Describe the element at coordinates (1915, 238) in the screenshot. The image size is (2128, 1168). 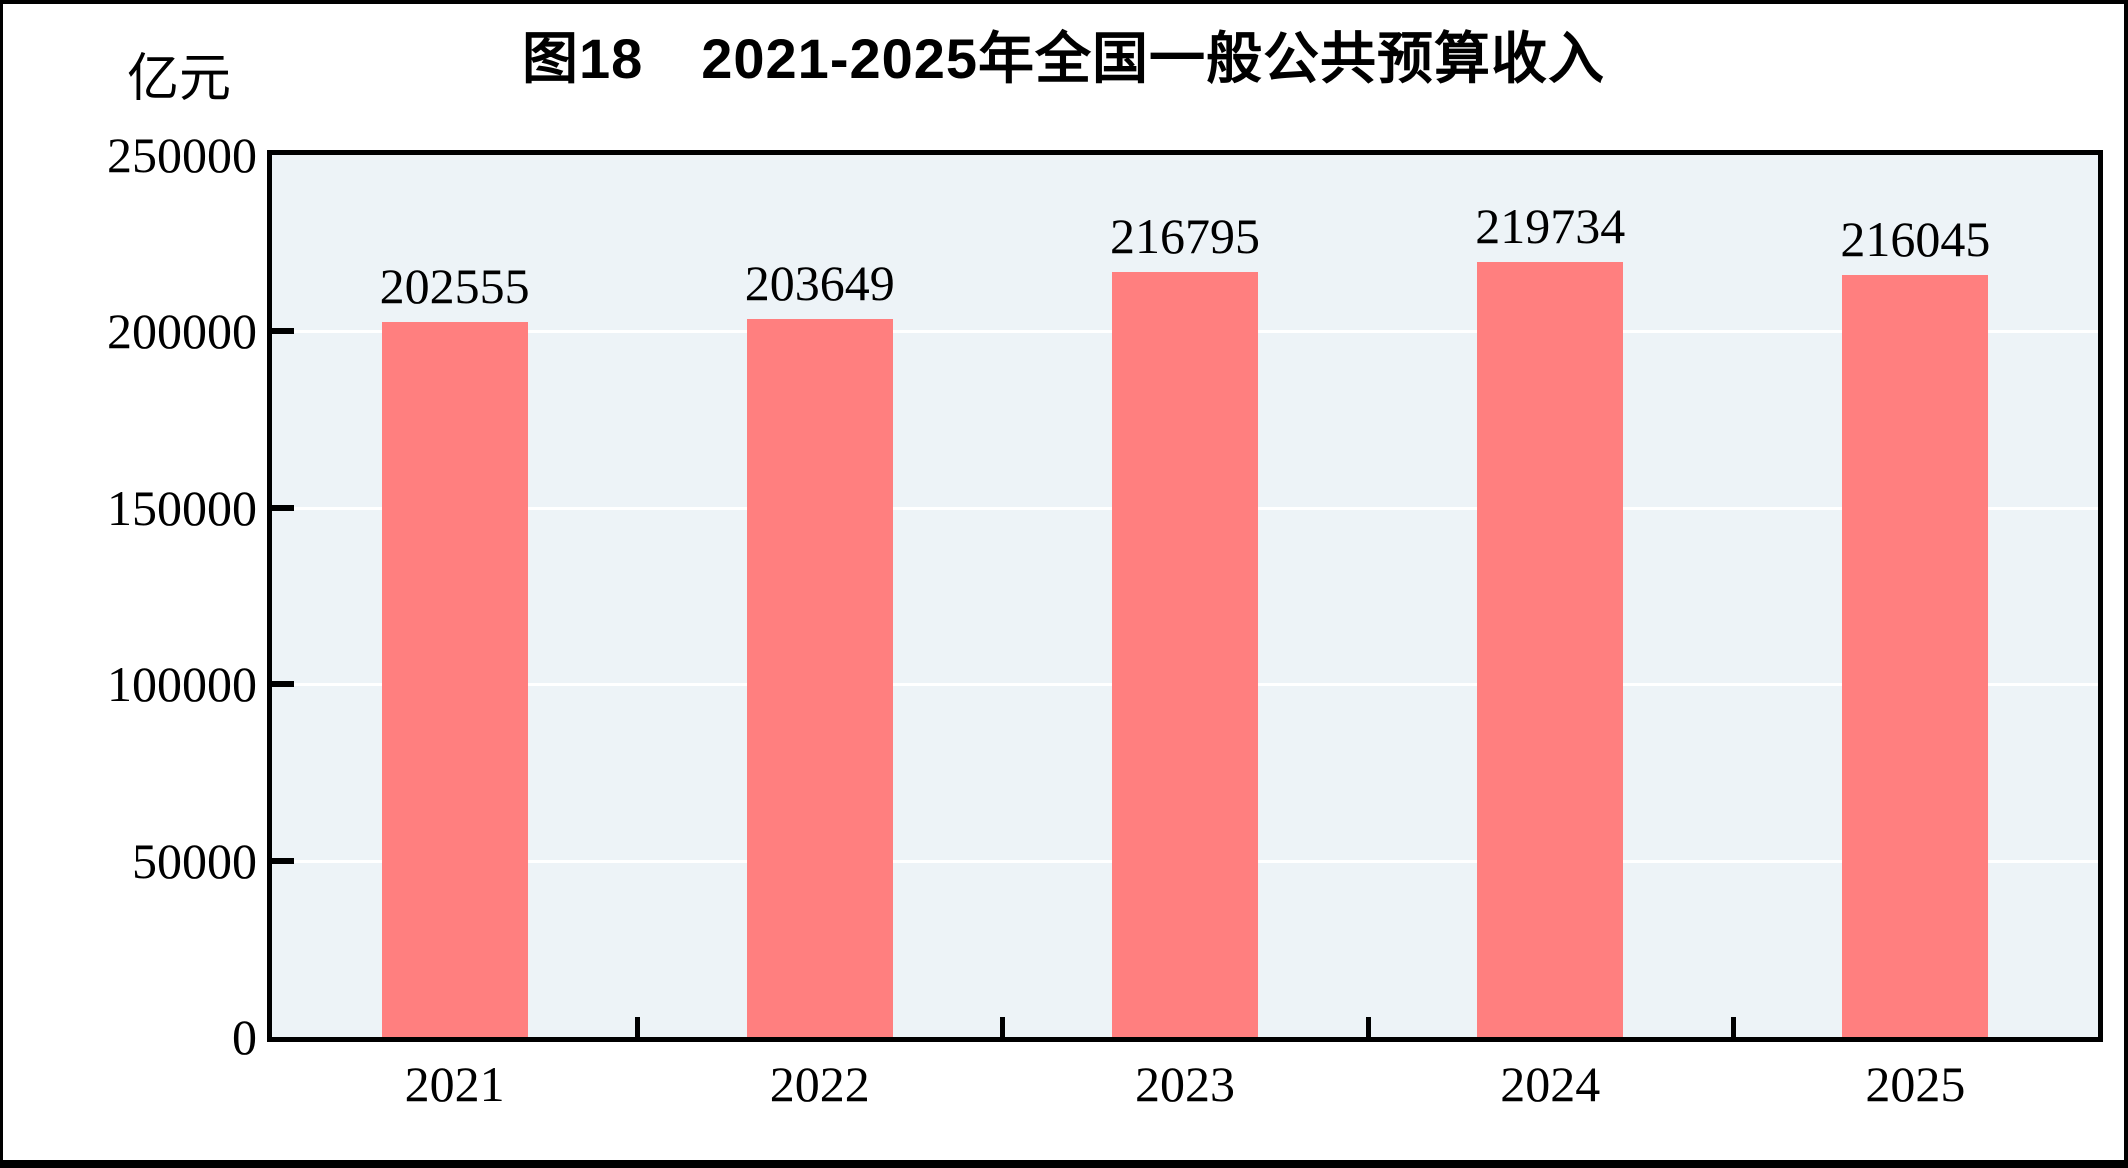
I see `value-label-2025: 216045` at that location.